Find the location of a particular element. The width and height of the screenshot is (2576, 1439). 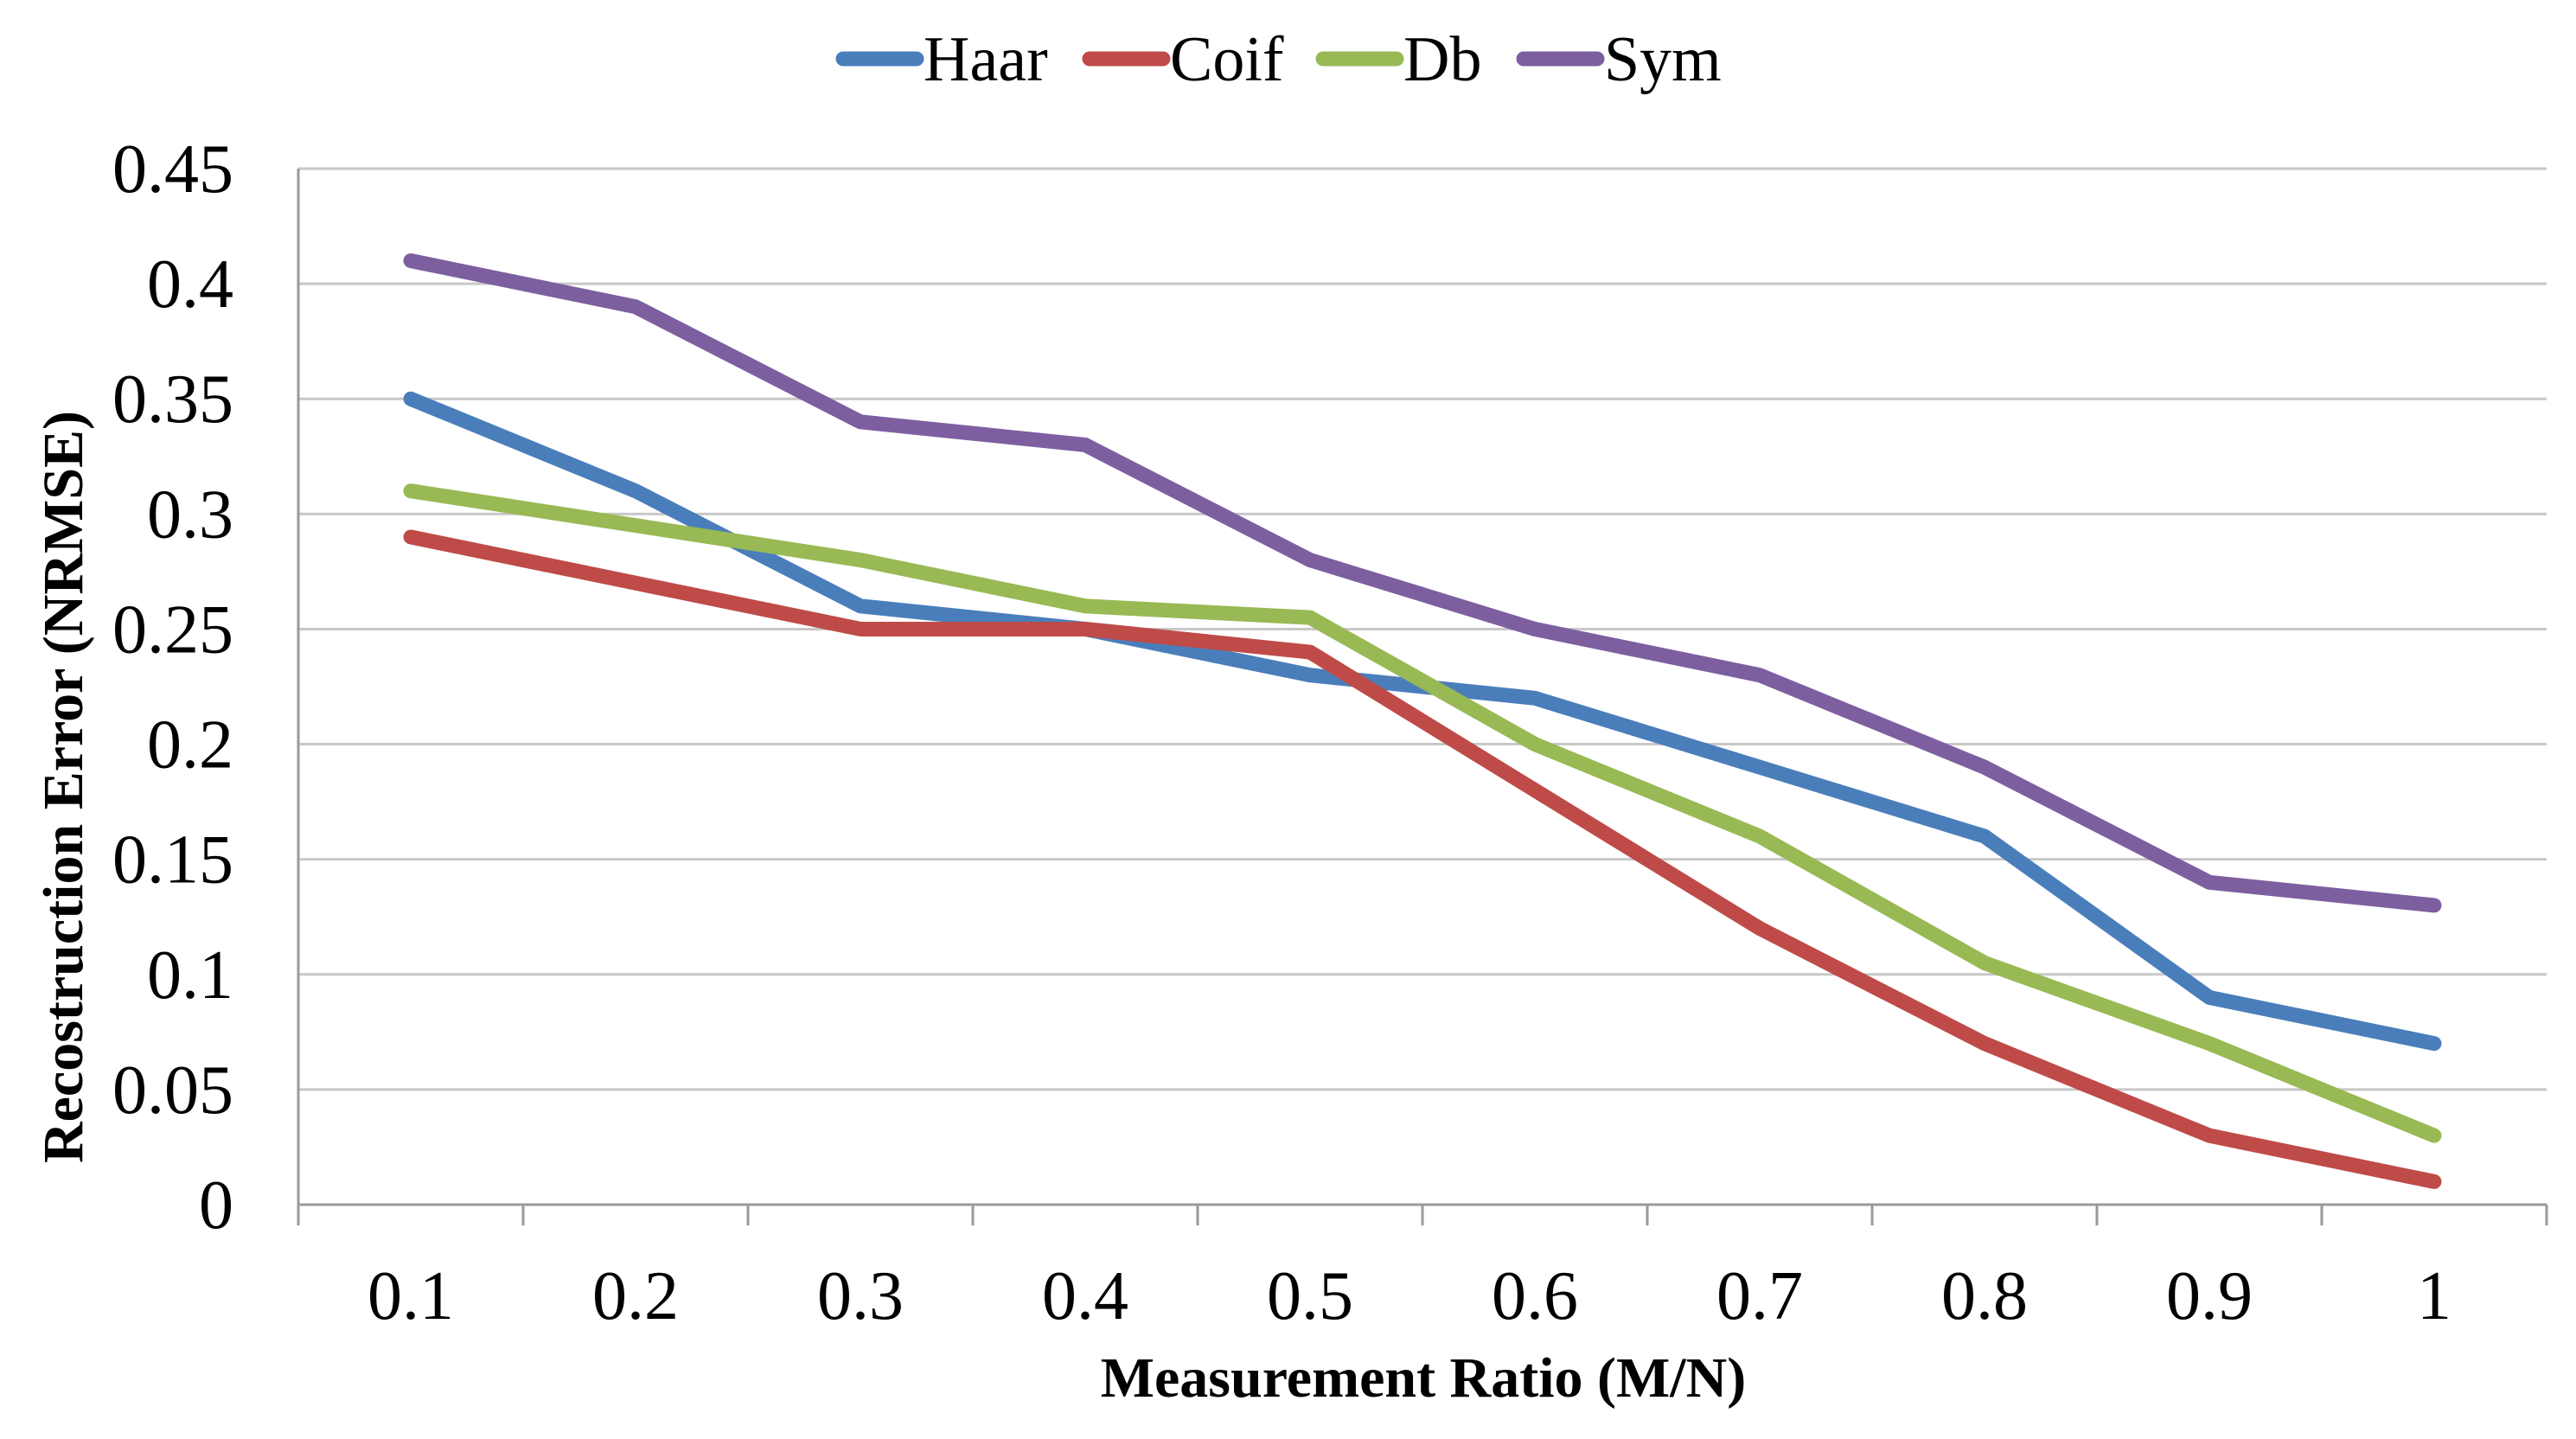

y-tick-label: 0.35 is located at coordinates (172, 399).